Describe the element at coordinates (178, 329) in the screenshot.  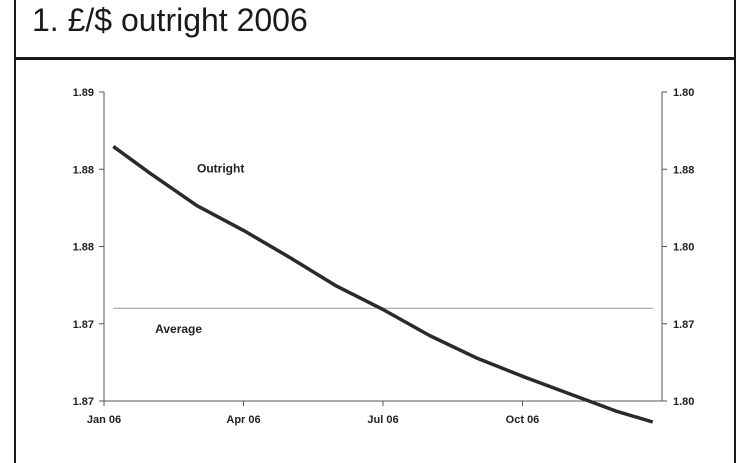
I see `annotation-average: Average` at that location.